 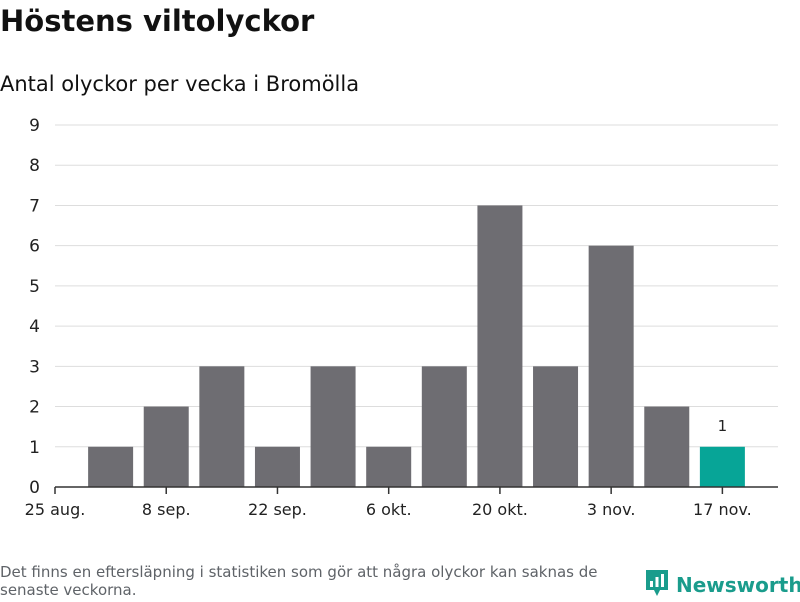 What do you see at coordinates (611, 509) in the screenshot?
I see `x-tick-label: 3 nov.` at bounding box center [611, 509].